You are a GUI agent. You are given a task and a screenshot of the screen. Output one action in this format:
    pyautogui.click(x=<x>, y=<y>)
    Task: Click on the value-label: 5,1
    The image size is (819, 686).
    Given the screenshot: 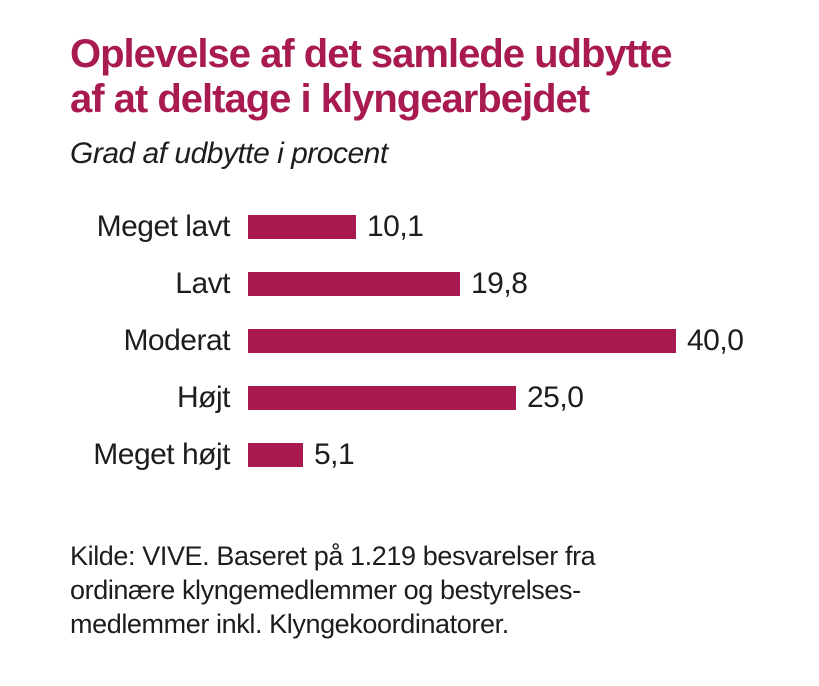 What is the action you would take?
    pyautogui.click(x=334, y=454)
    